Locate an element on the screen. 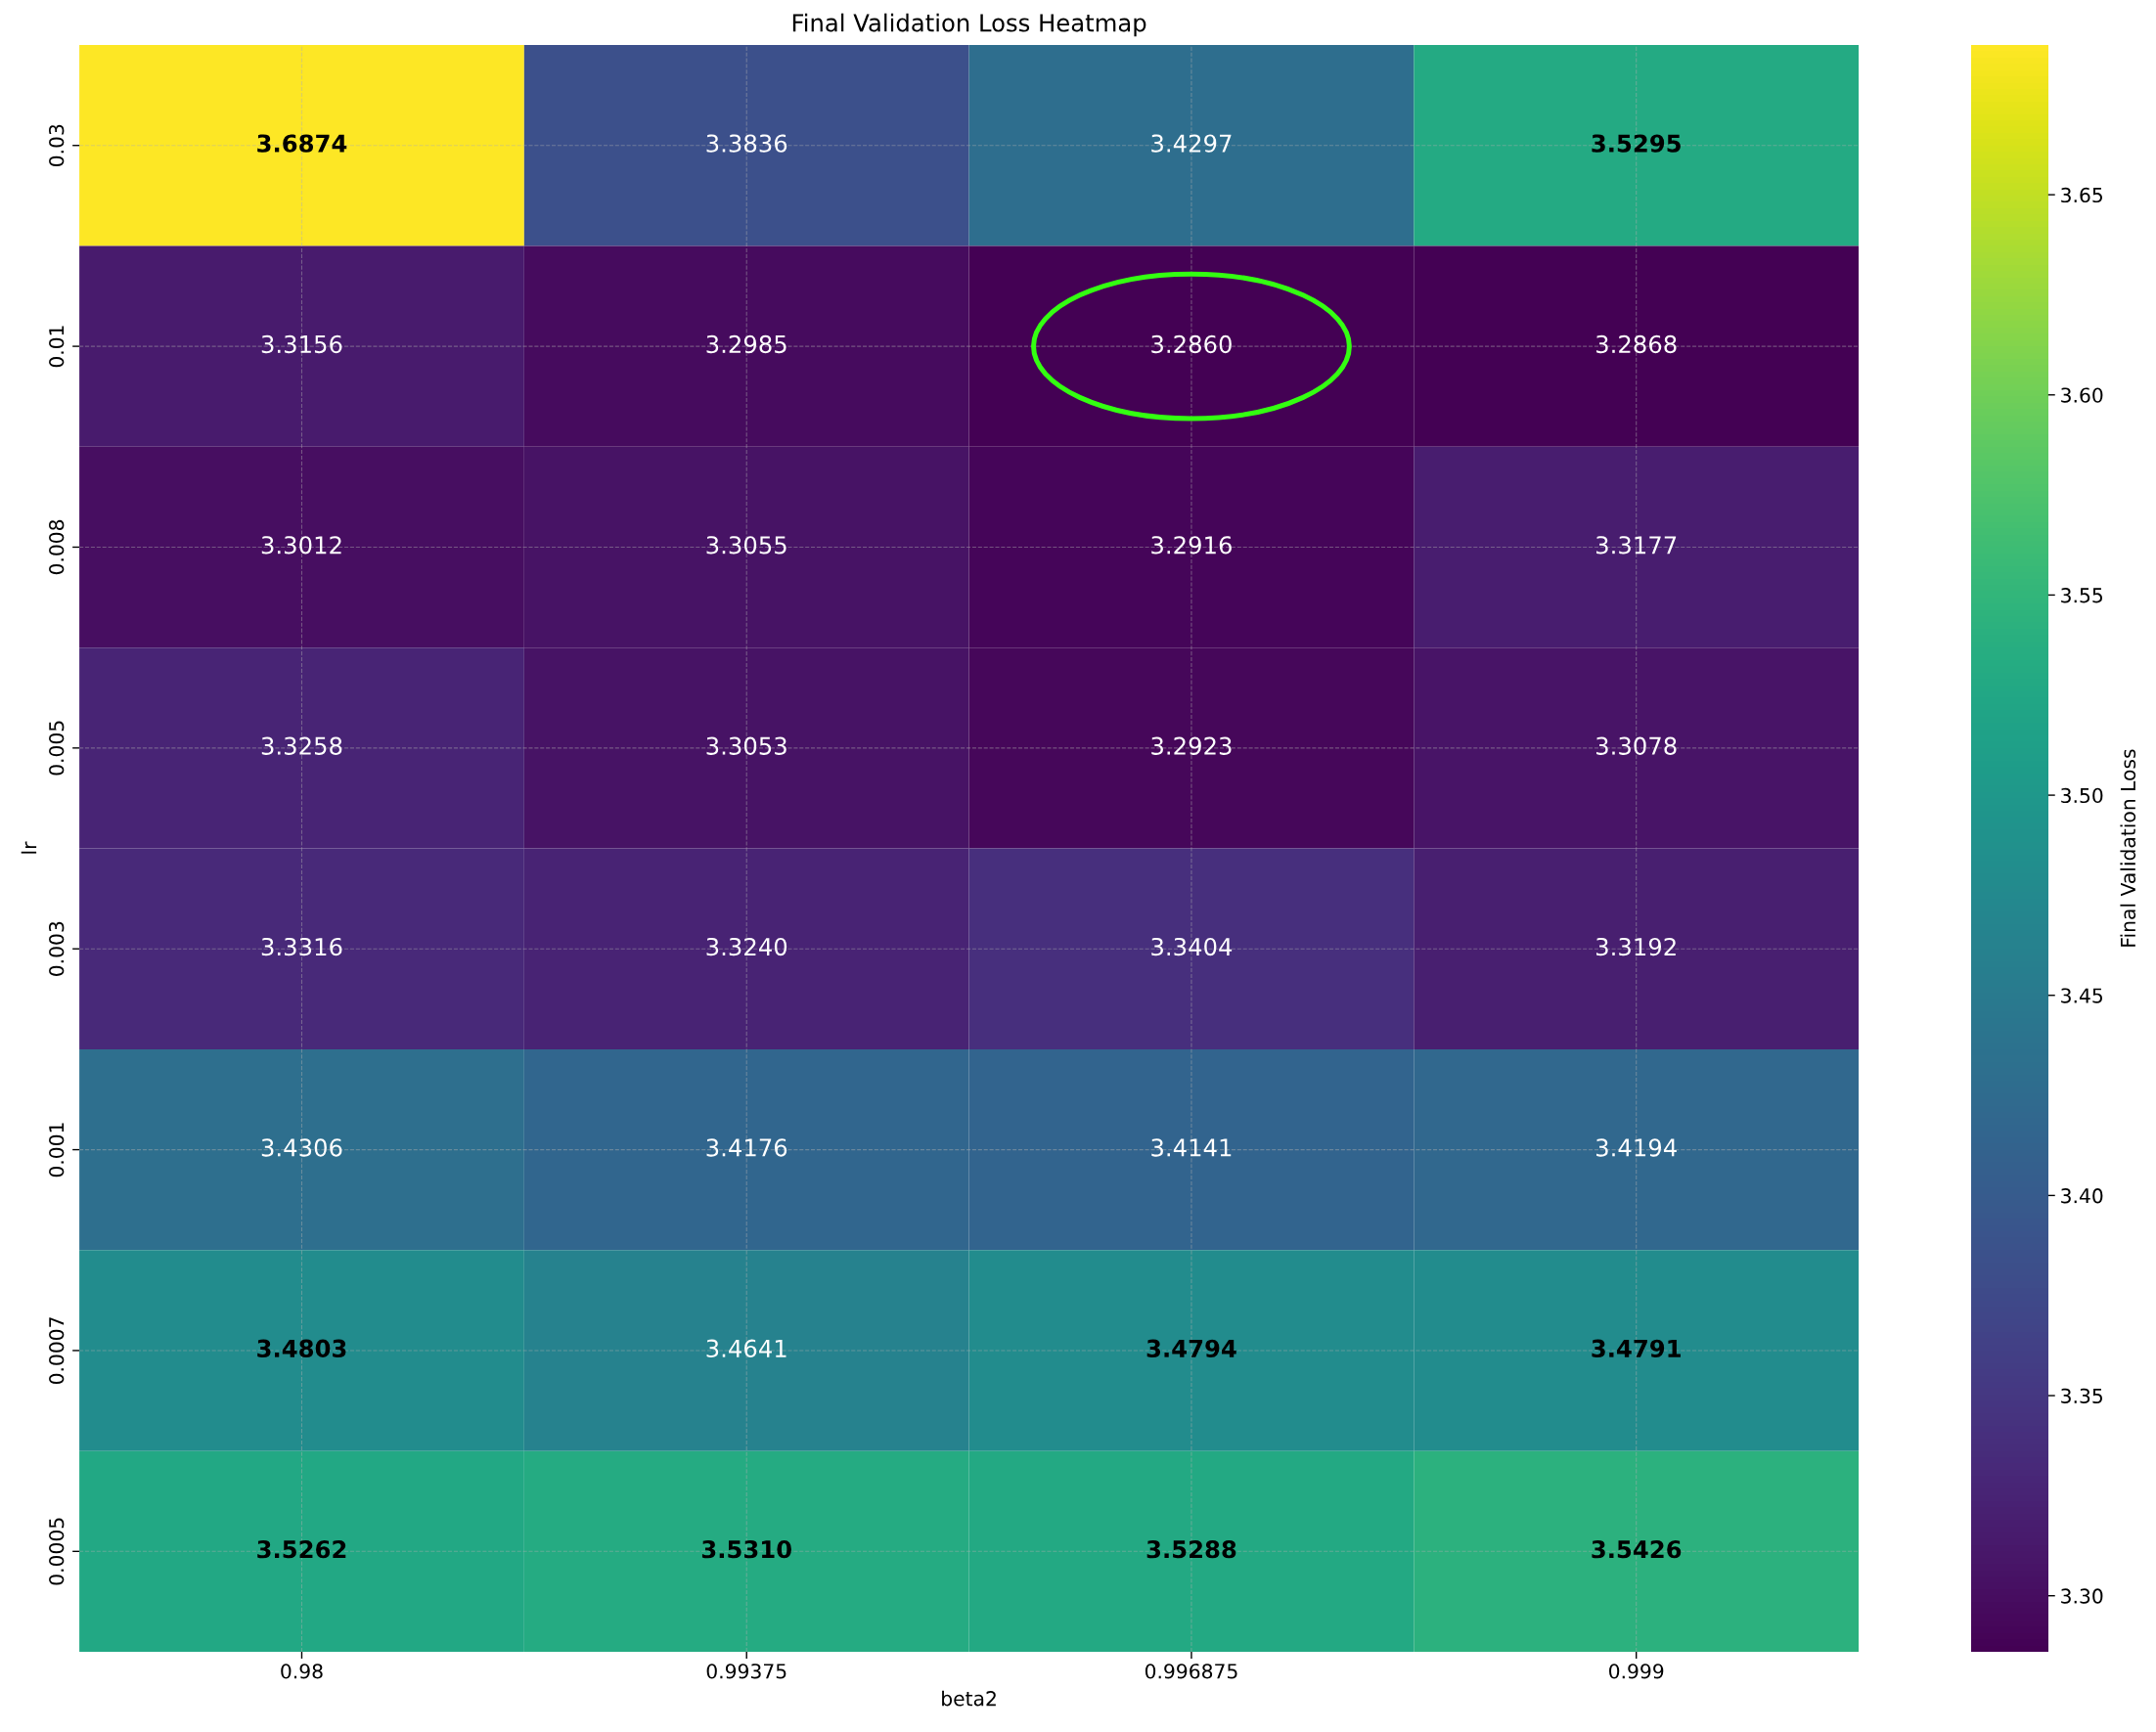  data-label: 3.4194 is located at coordinates (1636, 1147).